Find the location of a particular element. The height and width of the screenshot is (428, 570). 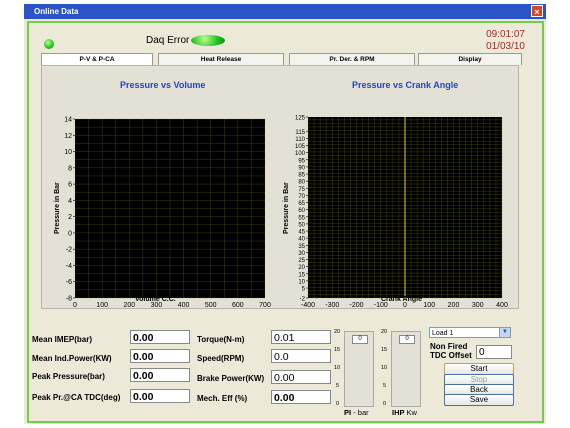

ihp-tick: 10 is located at coordinates (384, 368).